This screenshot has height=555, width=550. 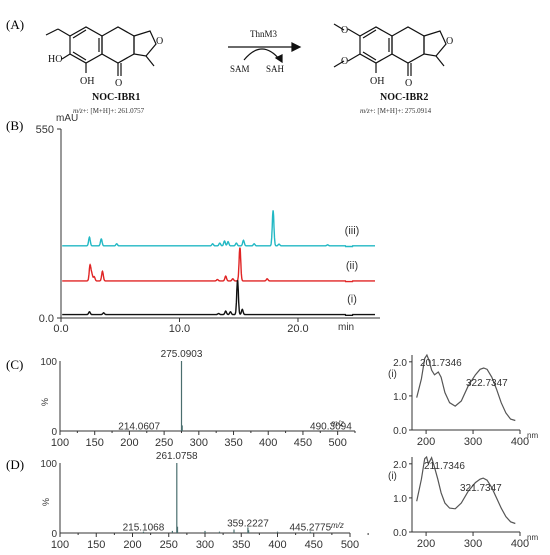 I want to click on uv-d-x-tick-label: 300, so click(x=473, y=544).